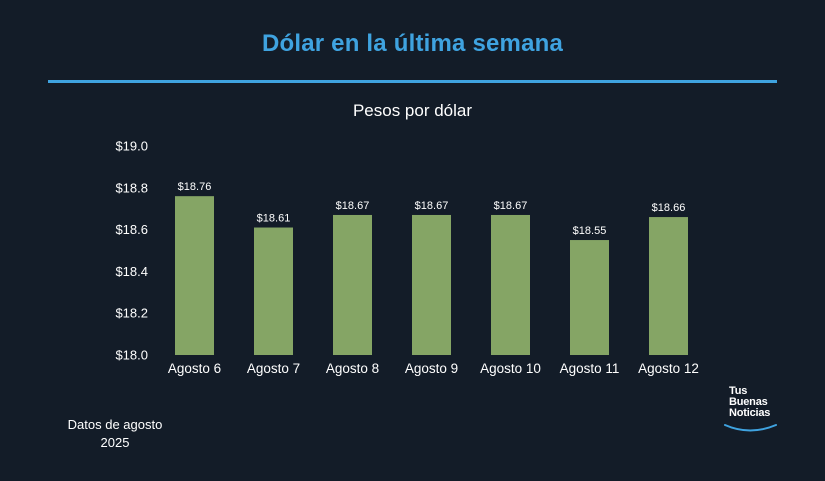  Describe the element at coordinates (668, 368) in the screenshot. I see `x-tick-label: Agosto 12` at that location.